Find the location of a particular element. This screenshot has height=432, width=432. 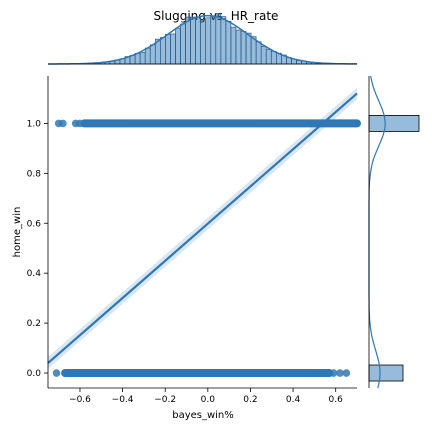

x-tick-label: −0.4 is located at coordinates (123, 400).